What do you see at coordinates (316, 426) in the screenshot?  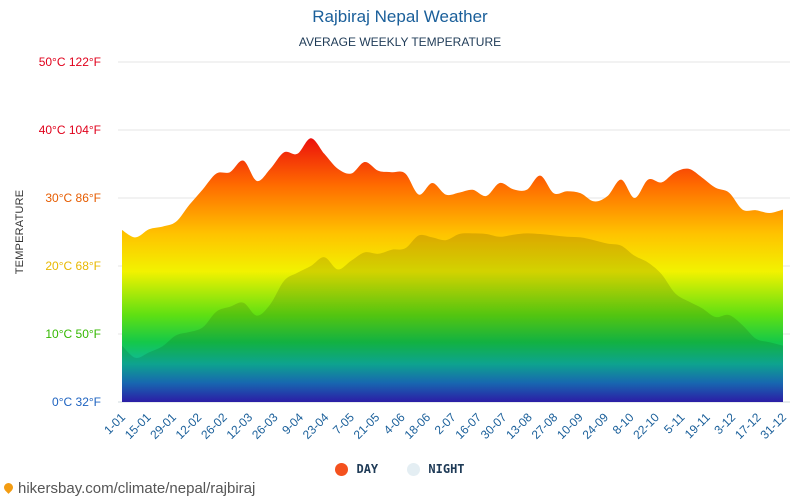 I see `x-tick-label: 23-04` at bounding box center [316, 426].